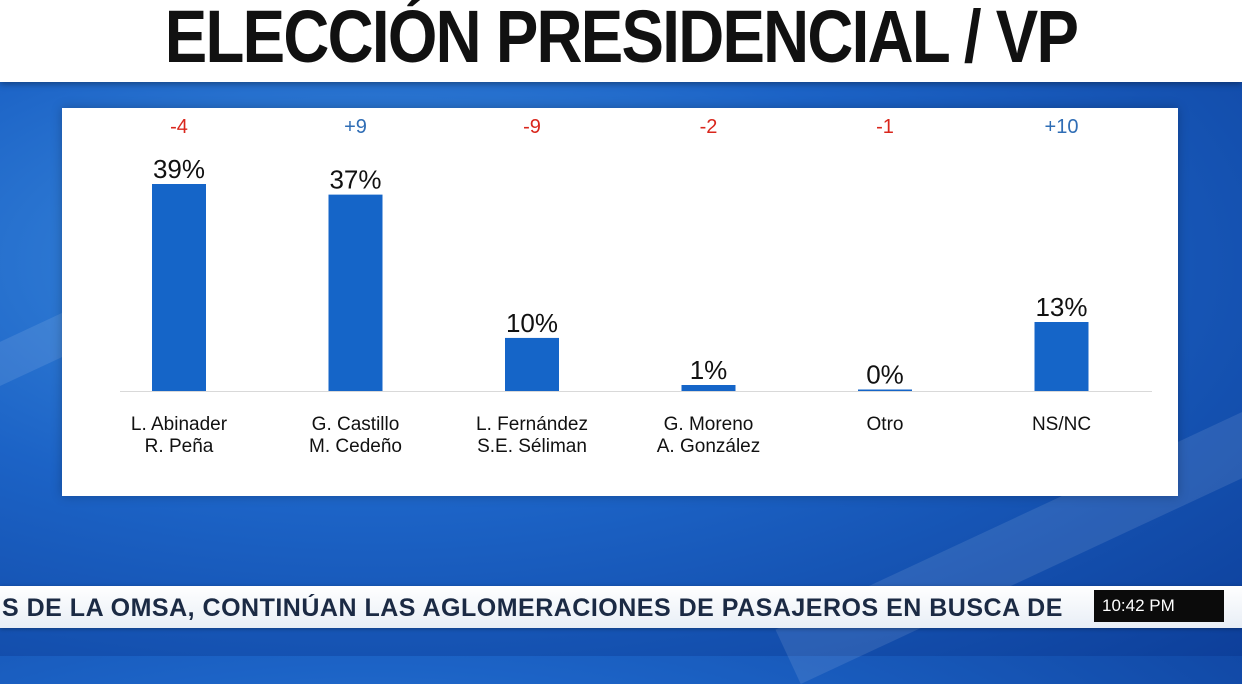  I want to click on category-label: L. Abinader, so click(179, 424).